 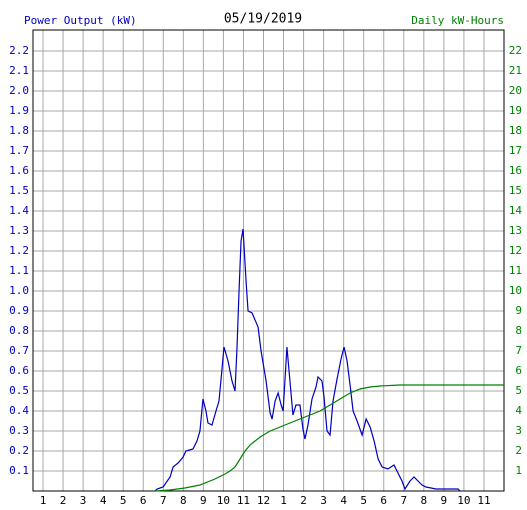 What do you see at coordinates (516, 210) in the screenshot?
I see `y2-tick-label: 14` at bounding box center [516, 210].